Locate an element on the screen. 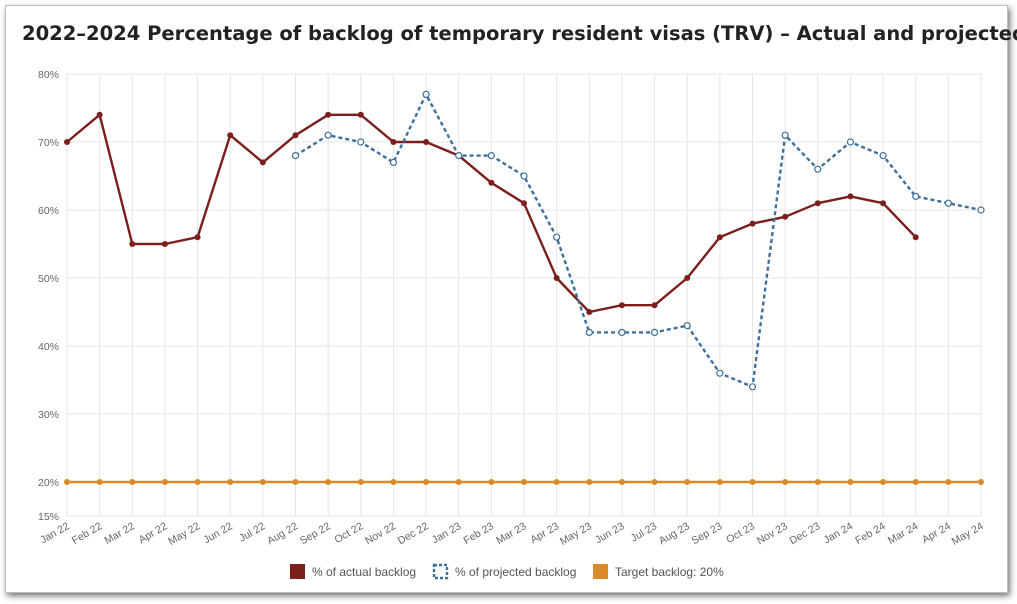 Image resolution: width=1017 pixels, height=604 pixels. y-tick-label: 30% is located at coordinates (48, 415).